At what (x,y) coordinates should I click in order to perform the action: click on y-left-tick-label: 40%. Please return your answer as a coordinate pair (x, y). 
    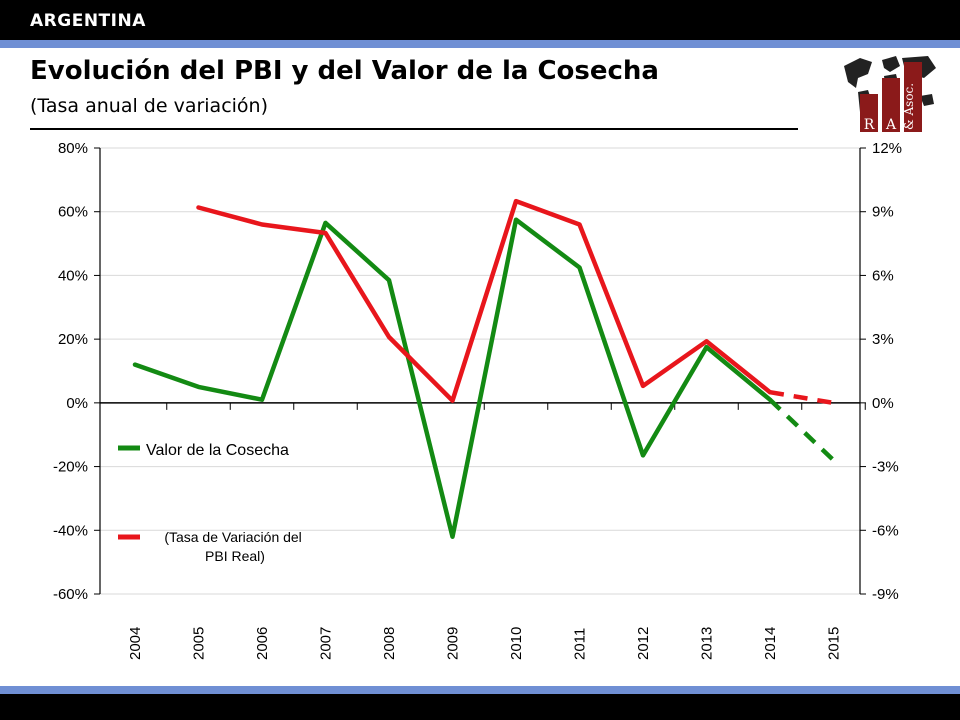
    Looking at the image, I should click on (73, 275).